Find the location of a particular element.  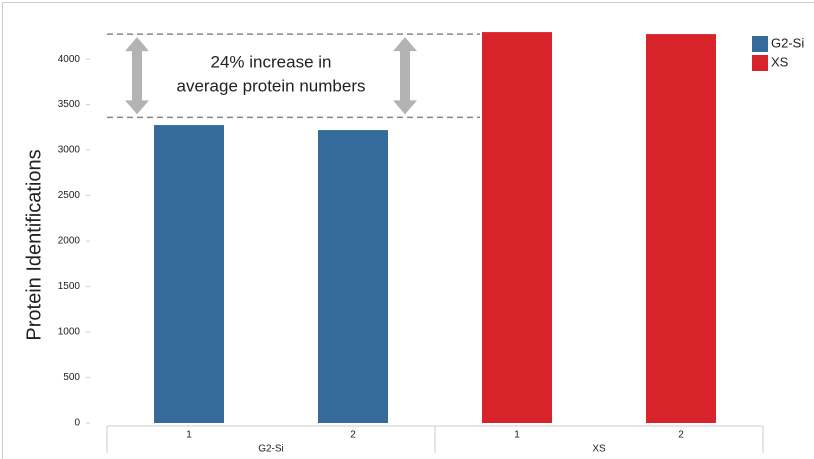

group-label: G2-Si is located at coordinates (271, 449).